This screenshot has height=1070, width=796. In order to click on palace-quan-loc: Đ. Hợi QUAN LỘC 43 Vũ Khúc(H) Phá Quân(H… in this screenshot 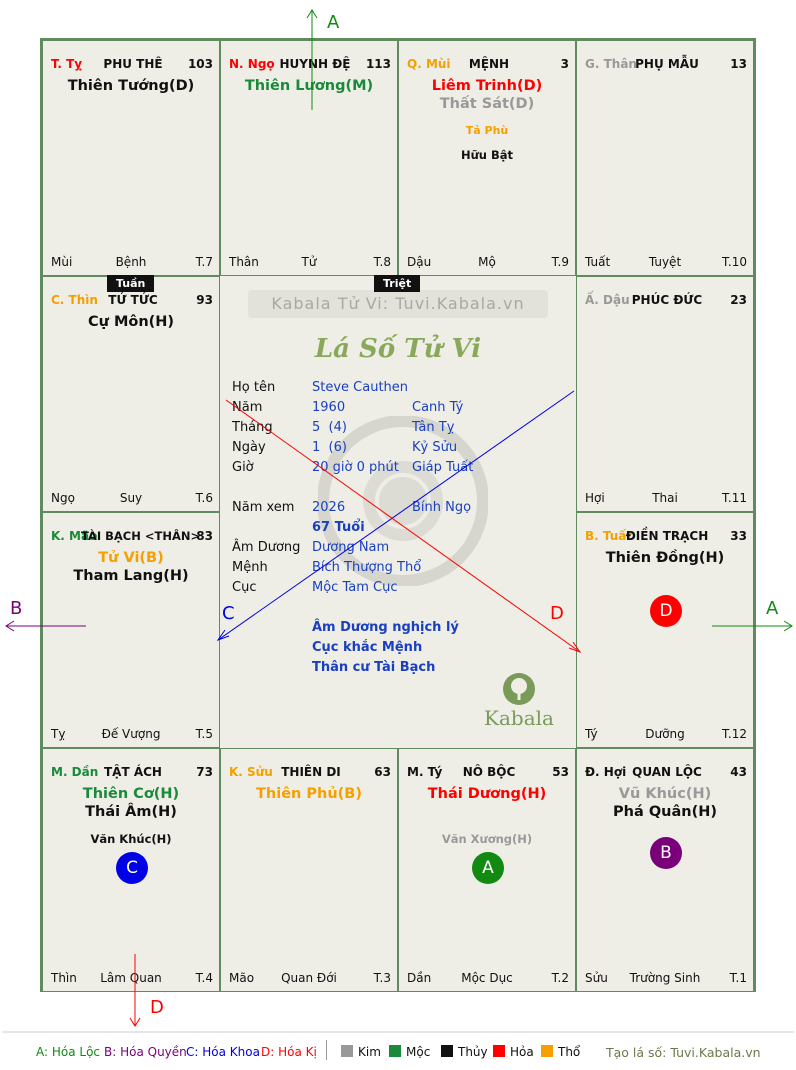, I will do `click(665, 870)`.